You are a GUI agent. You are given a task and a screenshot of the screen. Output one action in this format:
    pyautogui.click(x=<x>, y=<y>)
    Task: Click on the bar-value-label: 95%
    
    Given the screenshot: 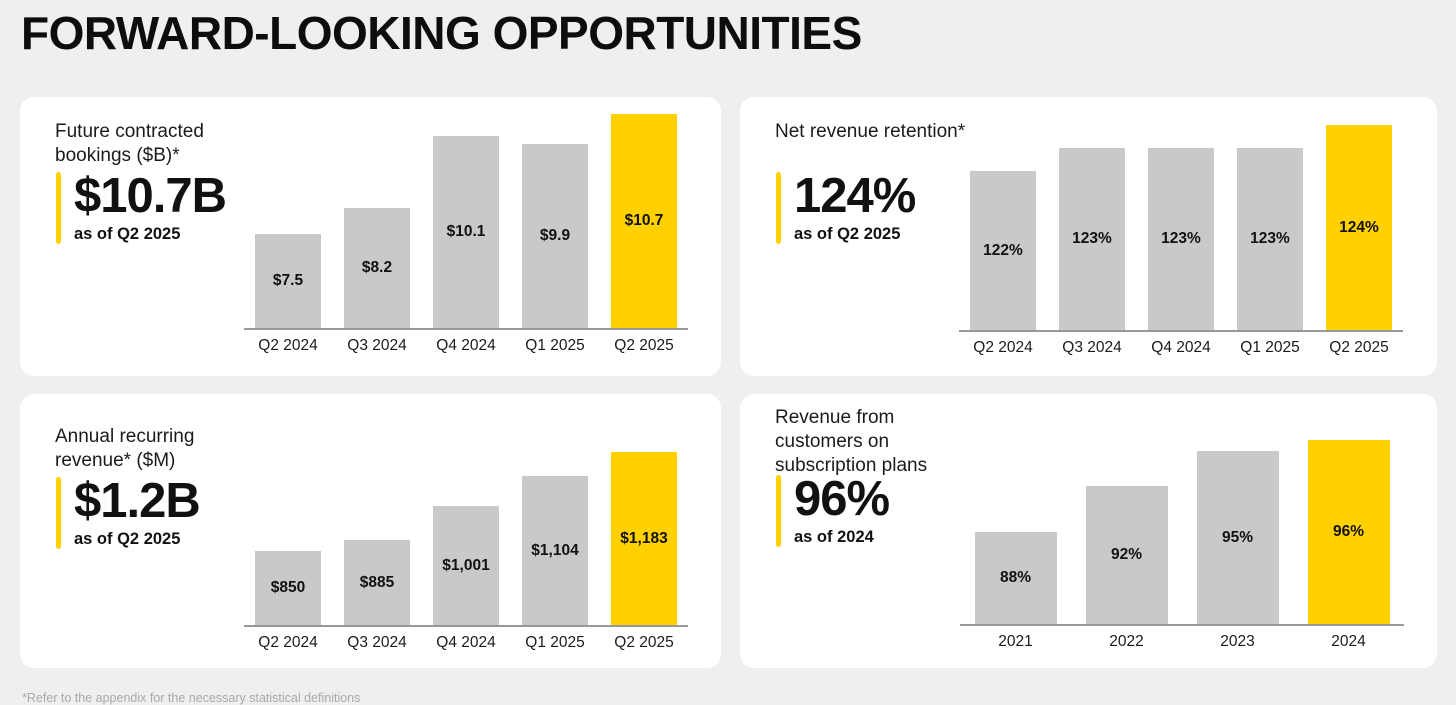 What is the action you would take?
    pyautogui.click(x=1237, y=537)
    